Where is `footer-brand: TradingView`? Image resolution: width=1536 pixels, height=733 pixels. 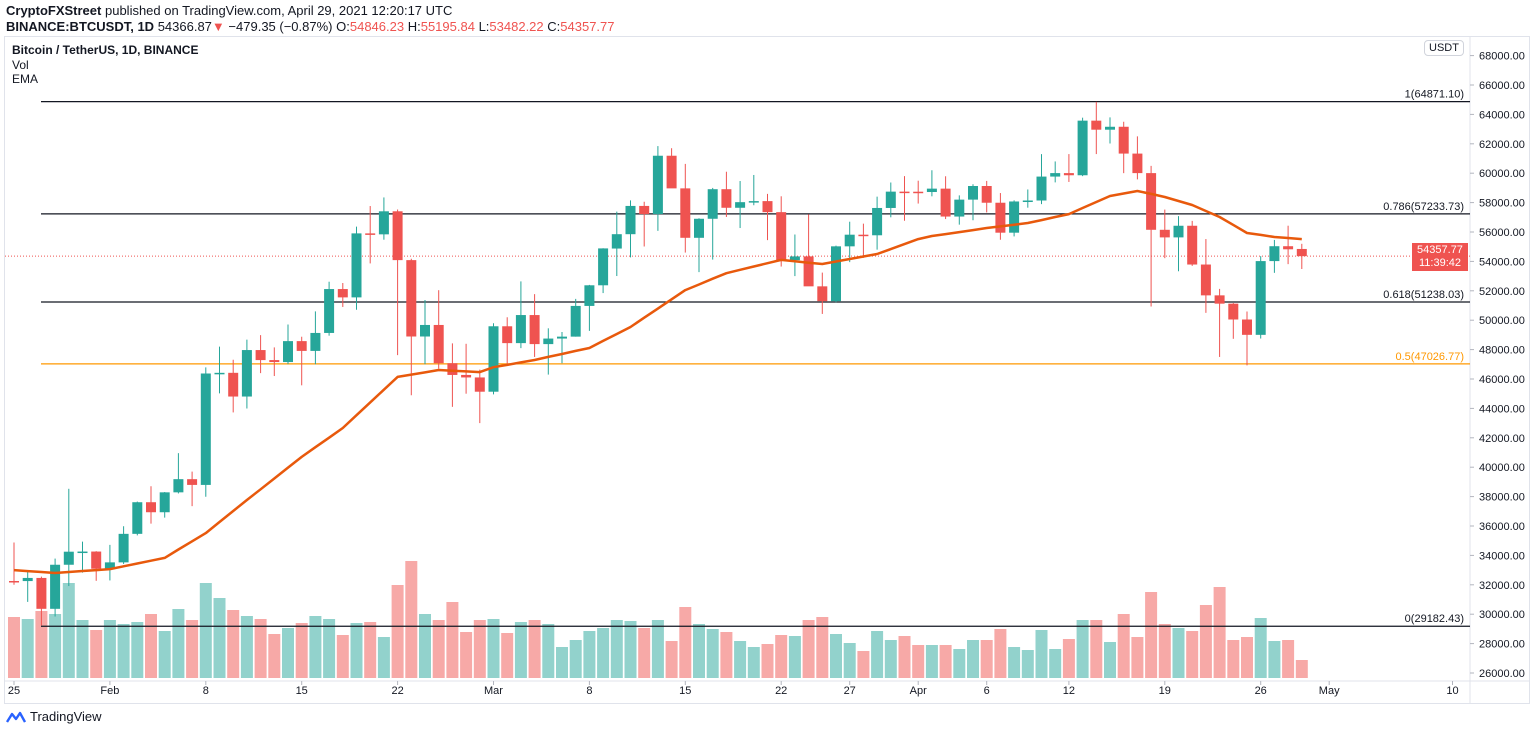 footer-brand: TradingView is located at coordinates (66, 716).